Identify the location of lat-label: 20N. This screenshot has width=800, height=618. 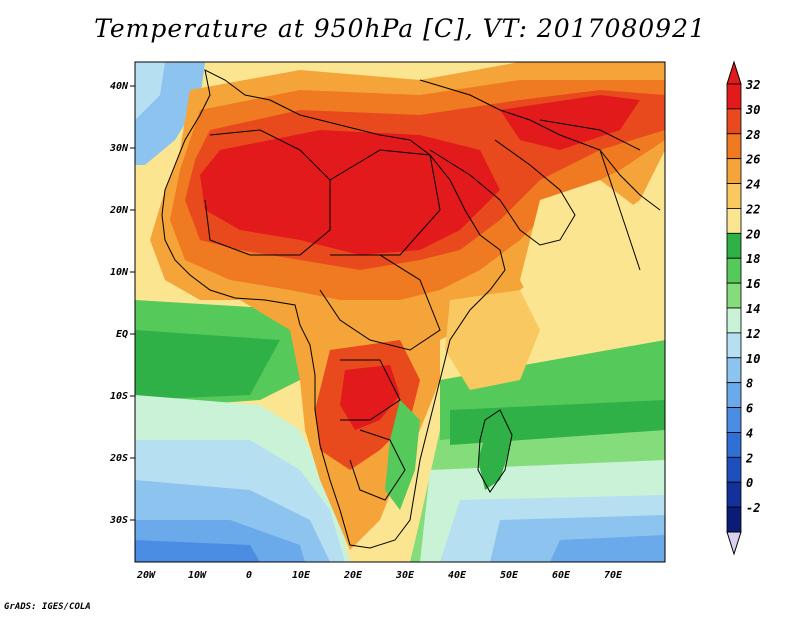
(119, 210).